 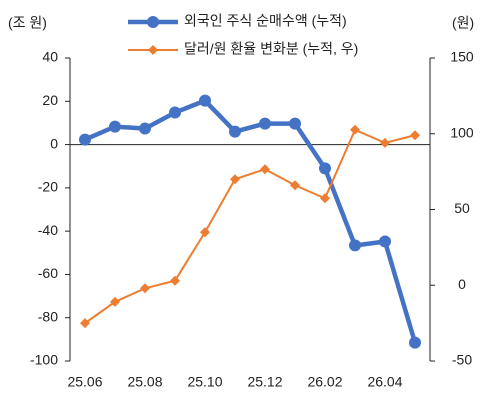 I want to click on x-tick-label: 25.08, so click(x=144, y=382).